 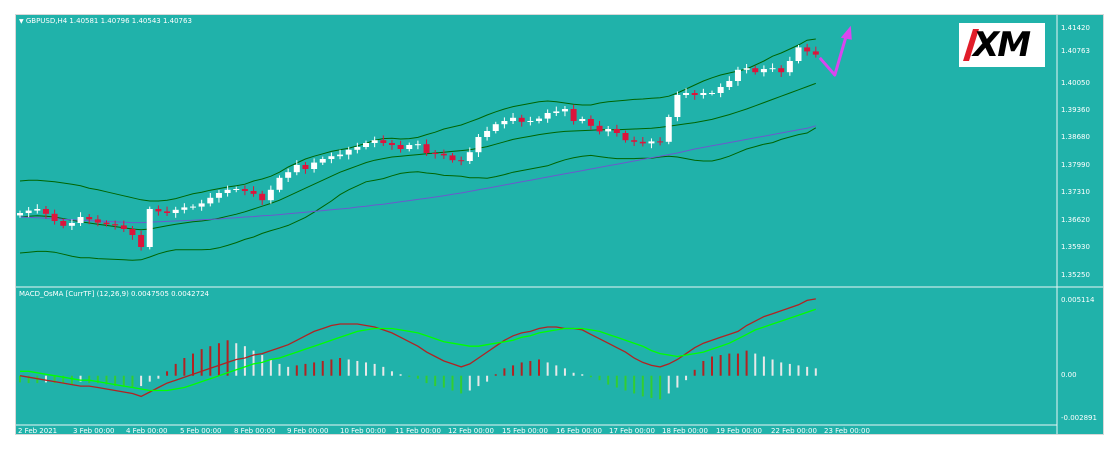 I want to click on time-tick-label: 23 Feb 00:00, so click(x=847, y=431).